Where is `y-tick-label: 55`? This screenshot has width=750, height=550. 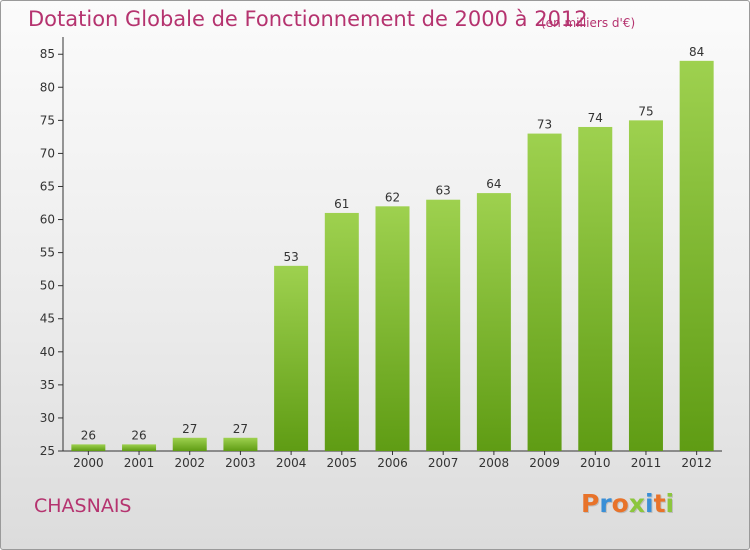
y-tick-label: 55 is located at coordinates (47, 253).